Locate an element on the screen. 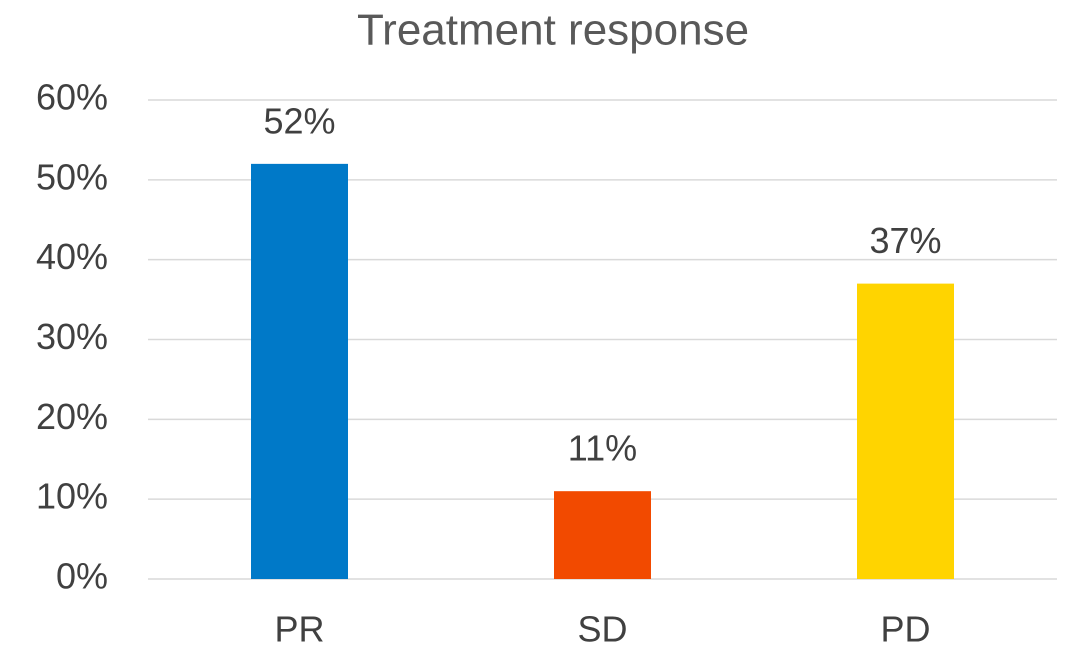 This screenshot has height=646, width=1079. y-tick-label: 10% is located at coordinates (72, 496).